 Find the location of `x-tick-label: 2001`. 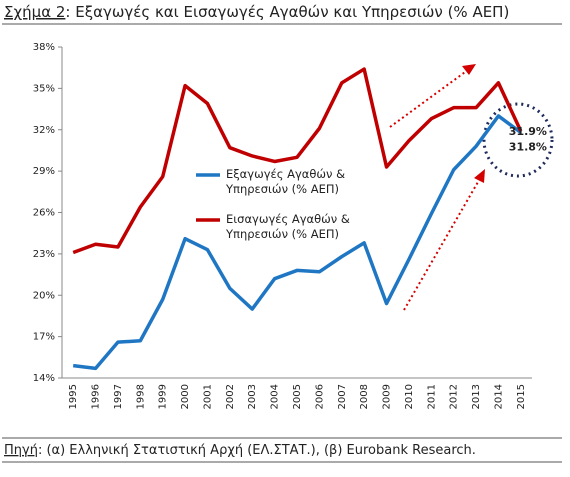

x-tick-label: 2001 is located at coordinates (207, 396).